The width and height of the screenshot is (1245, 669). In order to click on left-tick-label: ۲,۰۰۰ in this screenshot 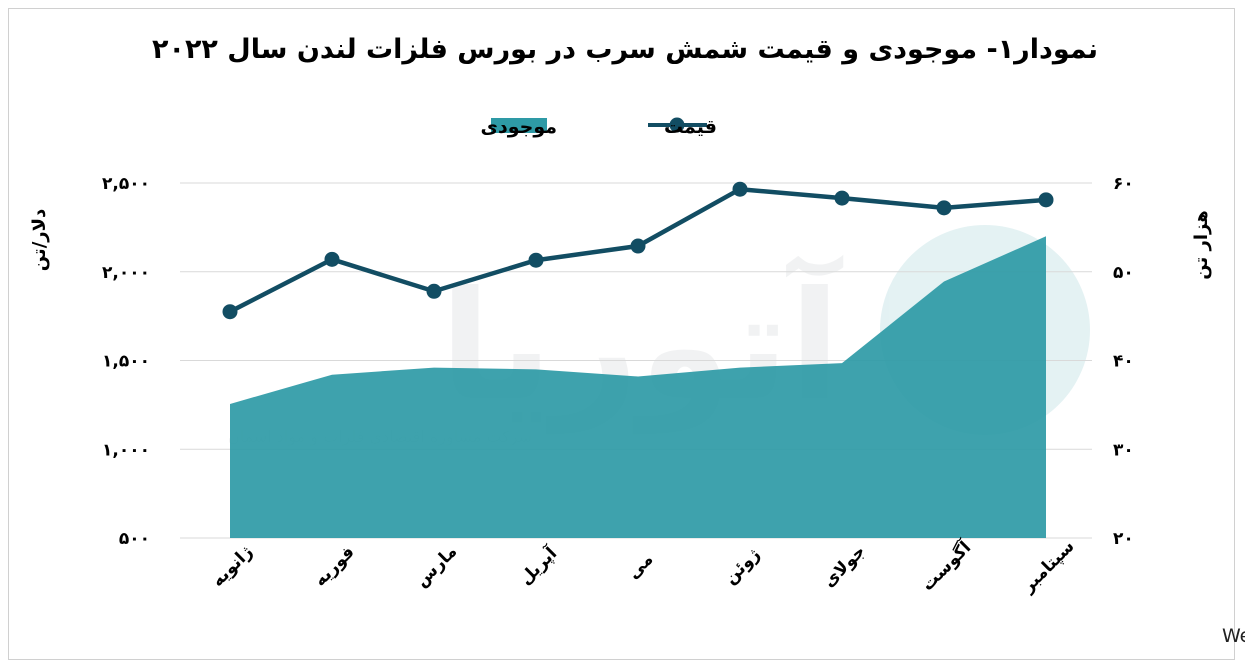, I will do `click(126, 273)`.